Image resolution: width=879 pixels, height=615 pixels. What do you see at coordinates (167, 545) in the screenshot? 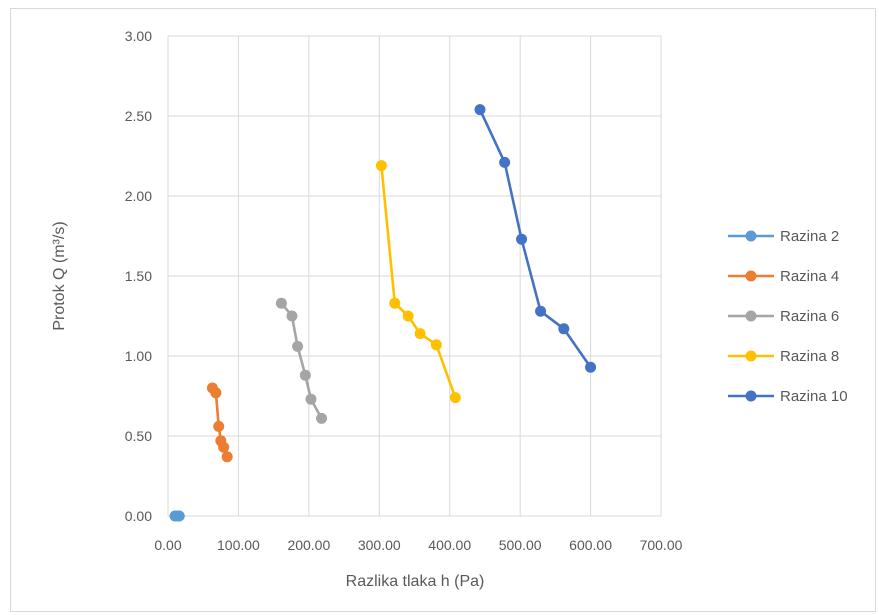
I see `x-tick-label: 0.00` at bounding box center [167, 545].